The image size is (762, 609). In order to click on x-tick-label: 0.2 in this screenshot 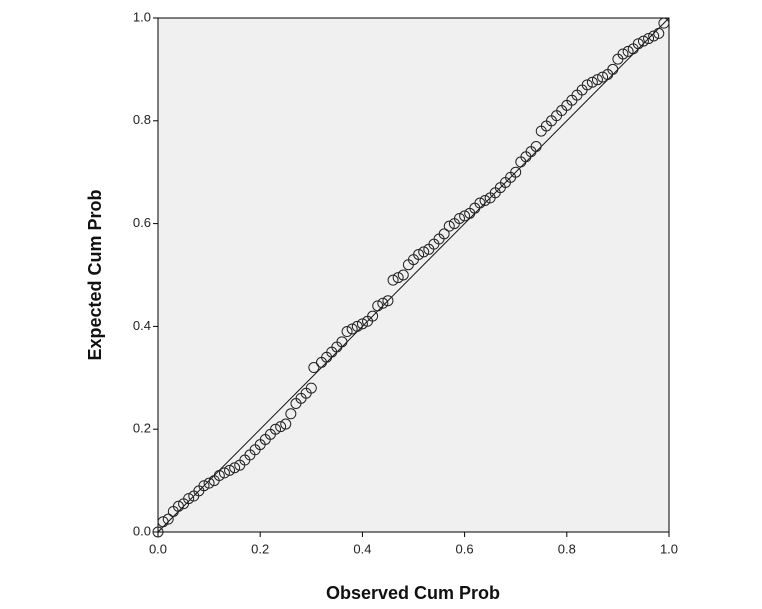, I will do `click(260, 548)`.